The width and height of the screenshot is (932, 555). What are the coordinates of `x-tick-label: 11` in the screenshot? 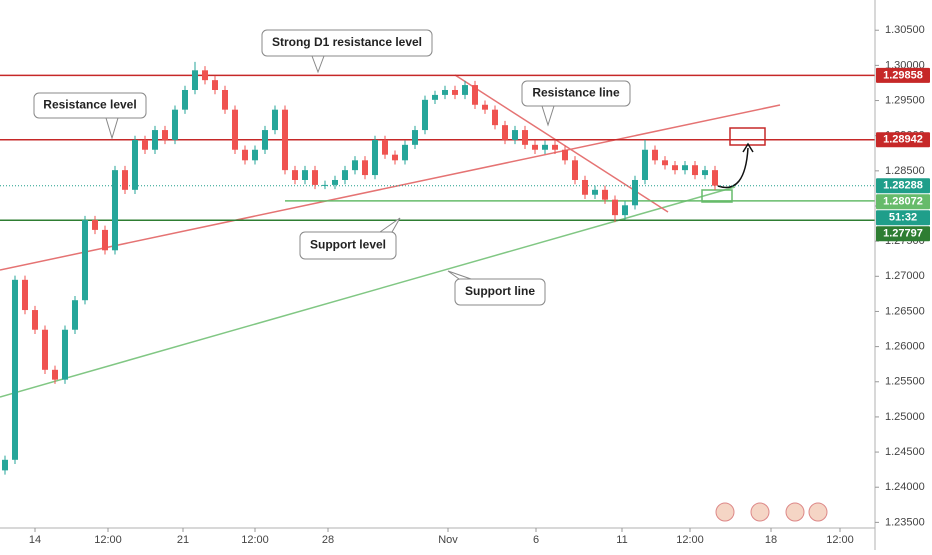 It's located at (621, 540).